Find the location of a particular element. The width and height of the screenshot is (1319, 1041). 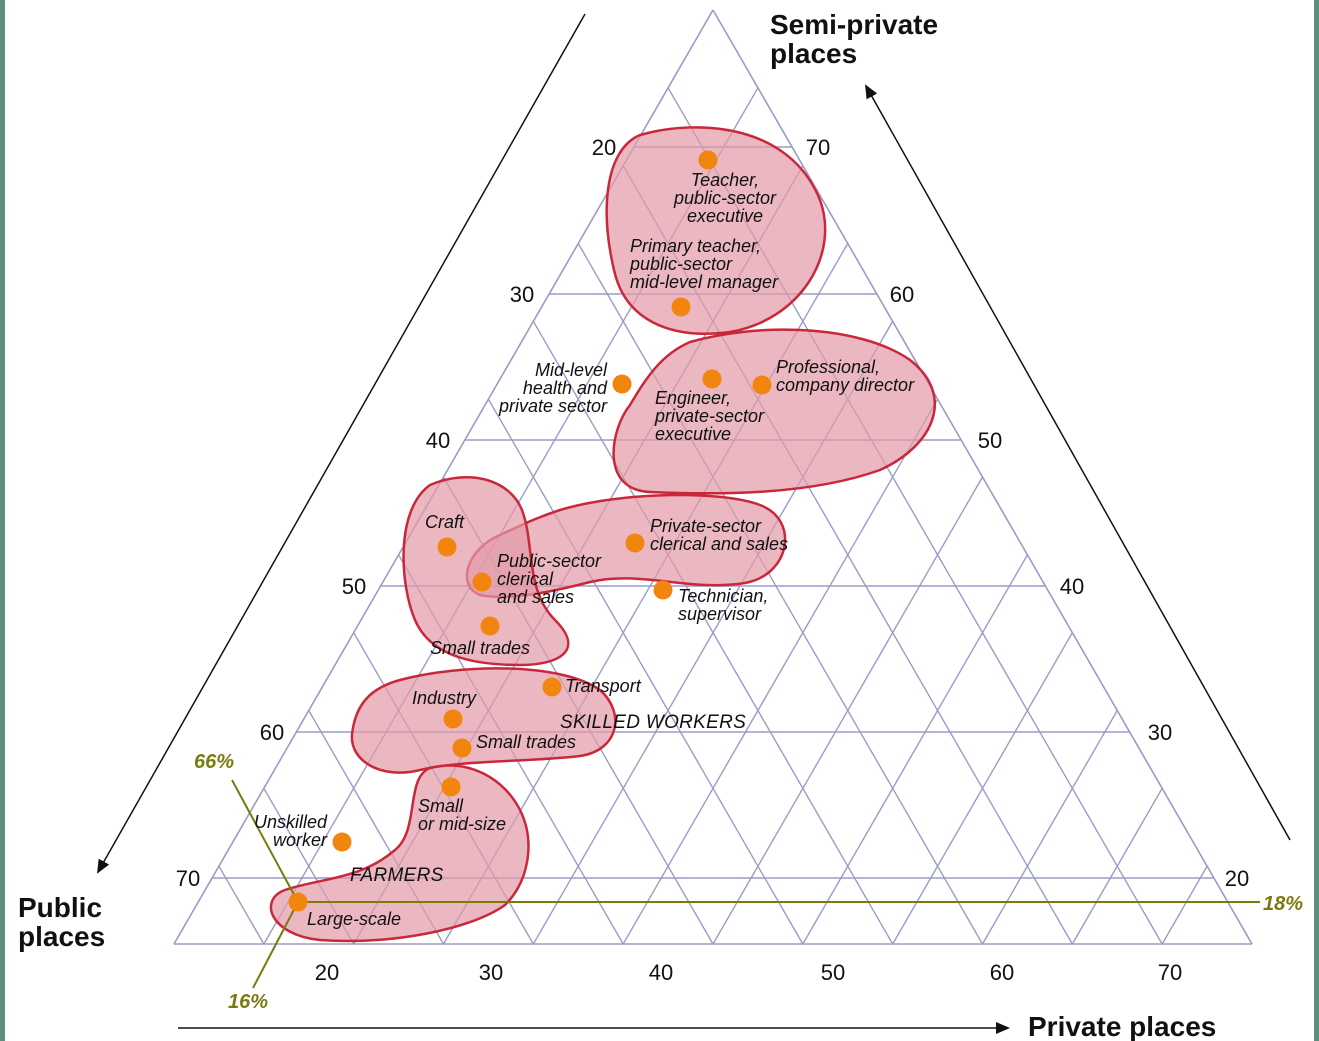

point-label-line: clerical and sales is located at coordinates (719, 544).